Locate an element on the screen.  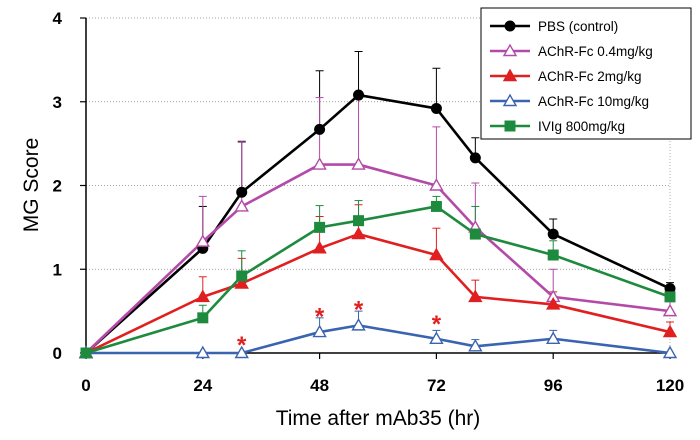
y-tick-label-1: 1 is located at coordinates (57, 269).